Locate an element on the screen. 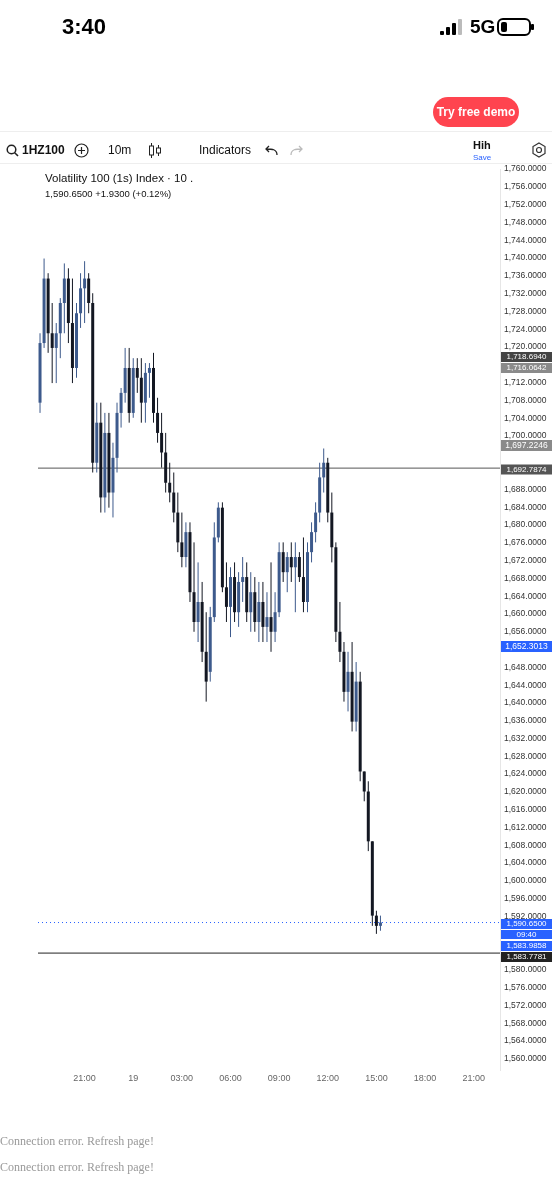 This screenshot has width=552, height=1200. y-tick-label: 1,592.0000 is located at coordinates (525, 915).